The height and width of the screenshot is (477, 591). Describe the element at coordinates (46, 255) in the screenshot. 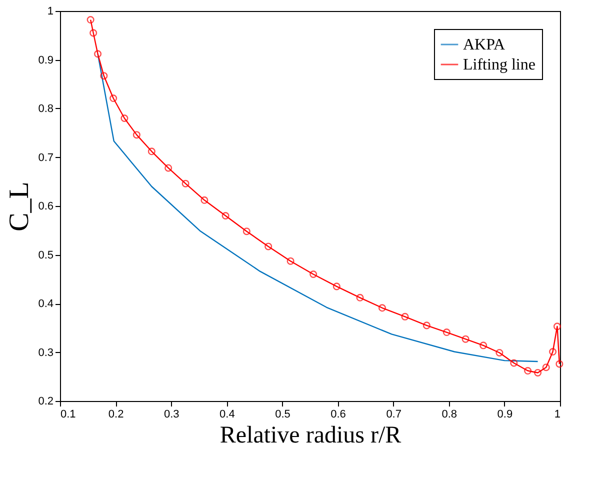

I see `y-tick-label: 0.5` at that location.